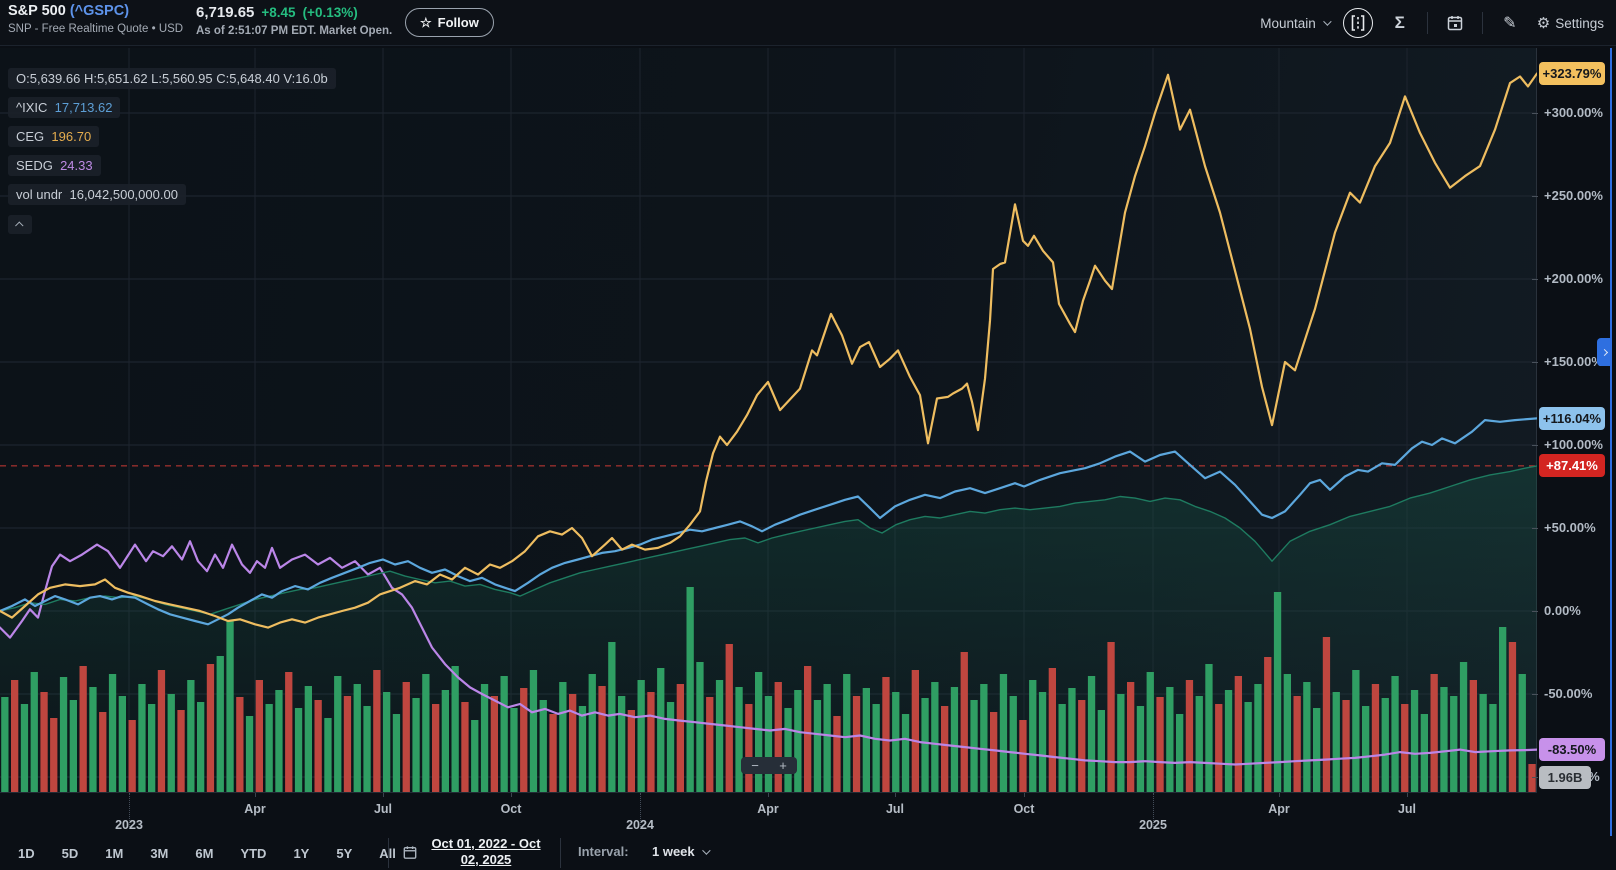 The image size is (1616, 870). I want to click on follow-label: Follow, so click(458, 22).